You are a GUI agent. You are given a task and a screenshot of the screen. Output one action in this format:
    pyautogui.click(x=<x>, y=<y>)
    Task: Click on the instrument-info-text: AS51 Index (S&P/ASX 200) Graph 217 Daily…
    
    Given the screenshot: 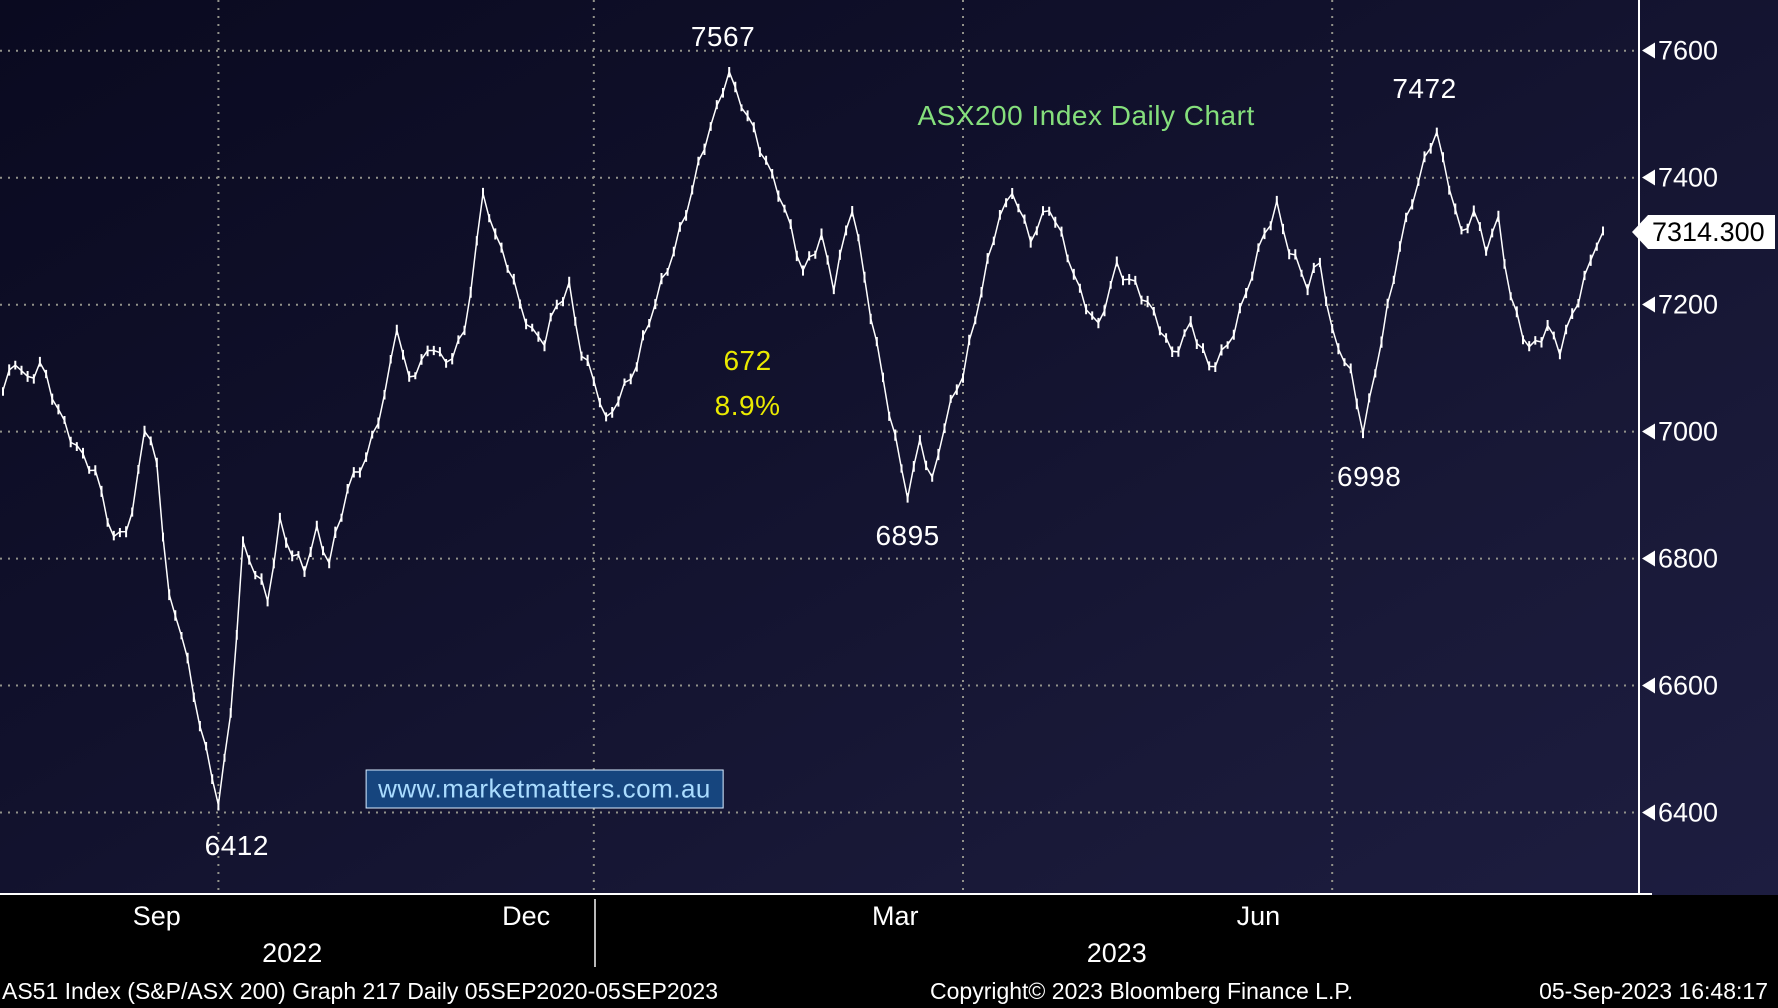 What is the action you would take?
    pyautogui.click(x=360, y=991)
    